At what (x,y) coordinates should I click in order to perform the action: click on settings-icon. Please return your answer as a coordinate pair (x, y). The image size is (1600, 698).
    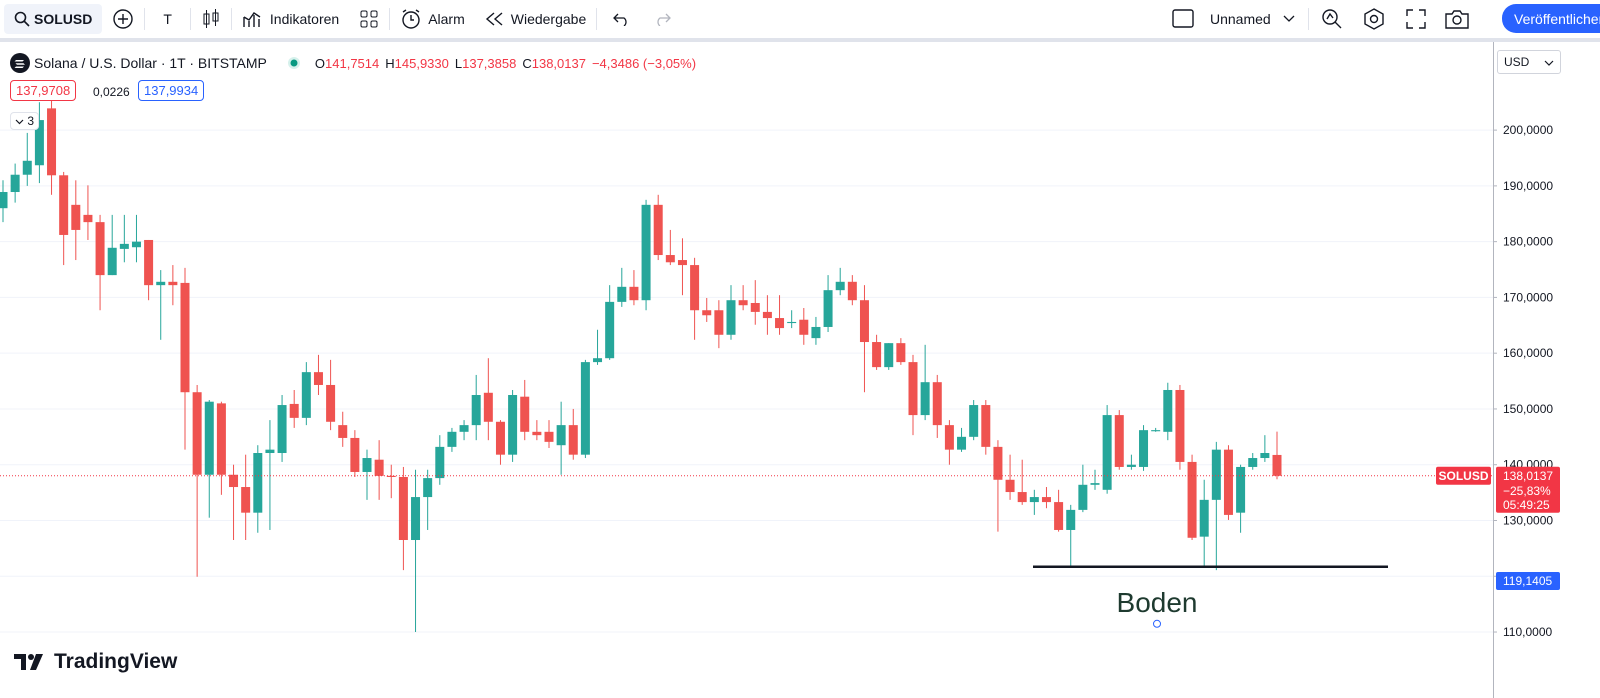
    Looking at the image, I should click on (1374, 19).